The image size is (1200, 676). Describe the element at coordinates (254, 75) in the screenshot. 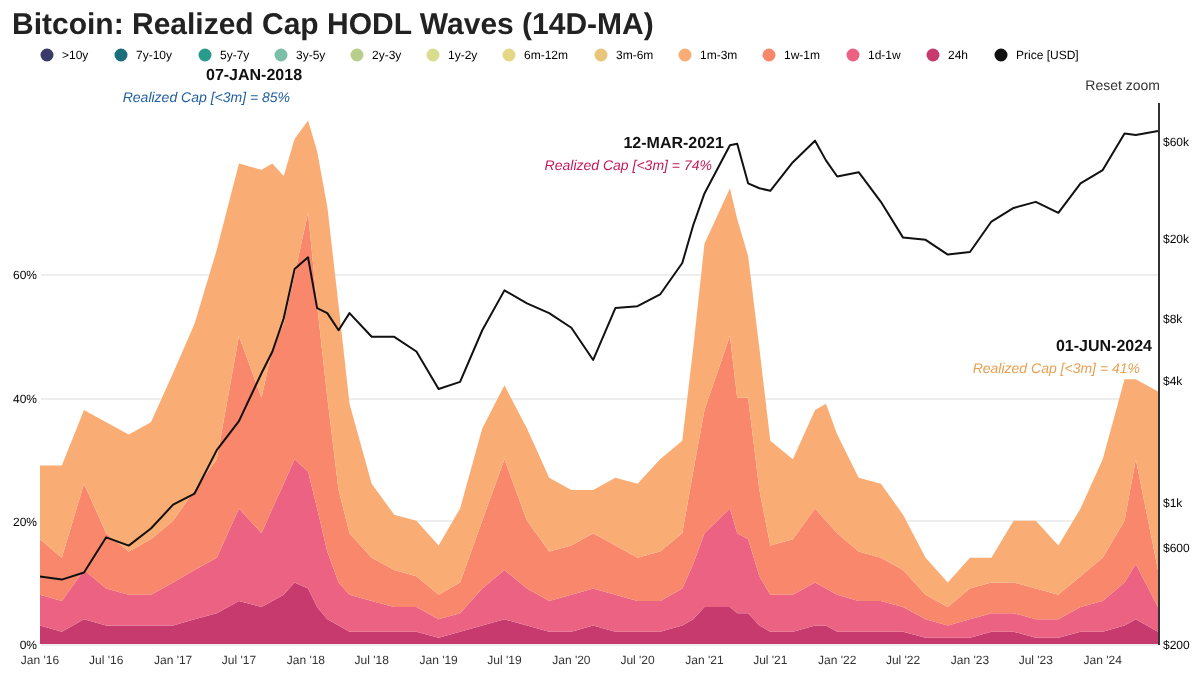

I see `annotation: 07-JAN-2018` at that location.